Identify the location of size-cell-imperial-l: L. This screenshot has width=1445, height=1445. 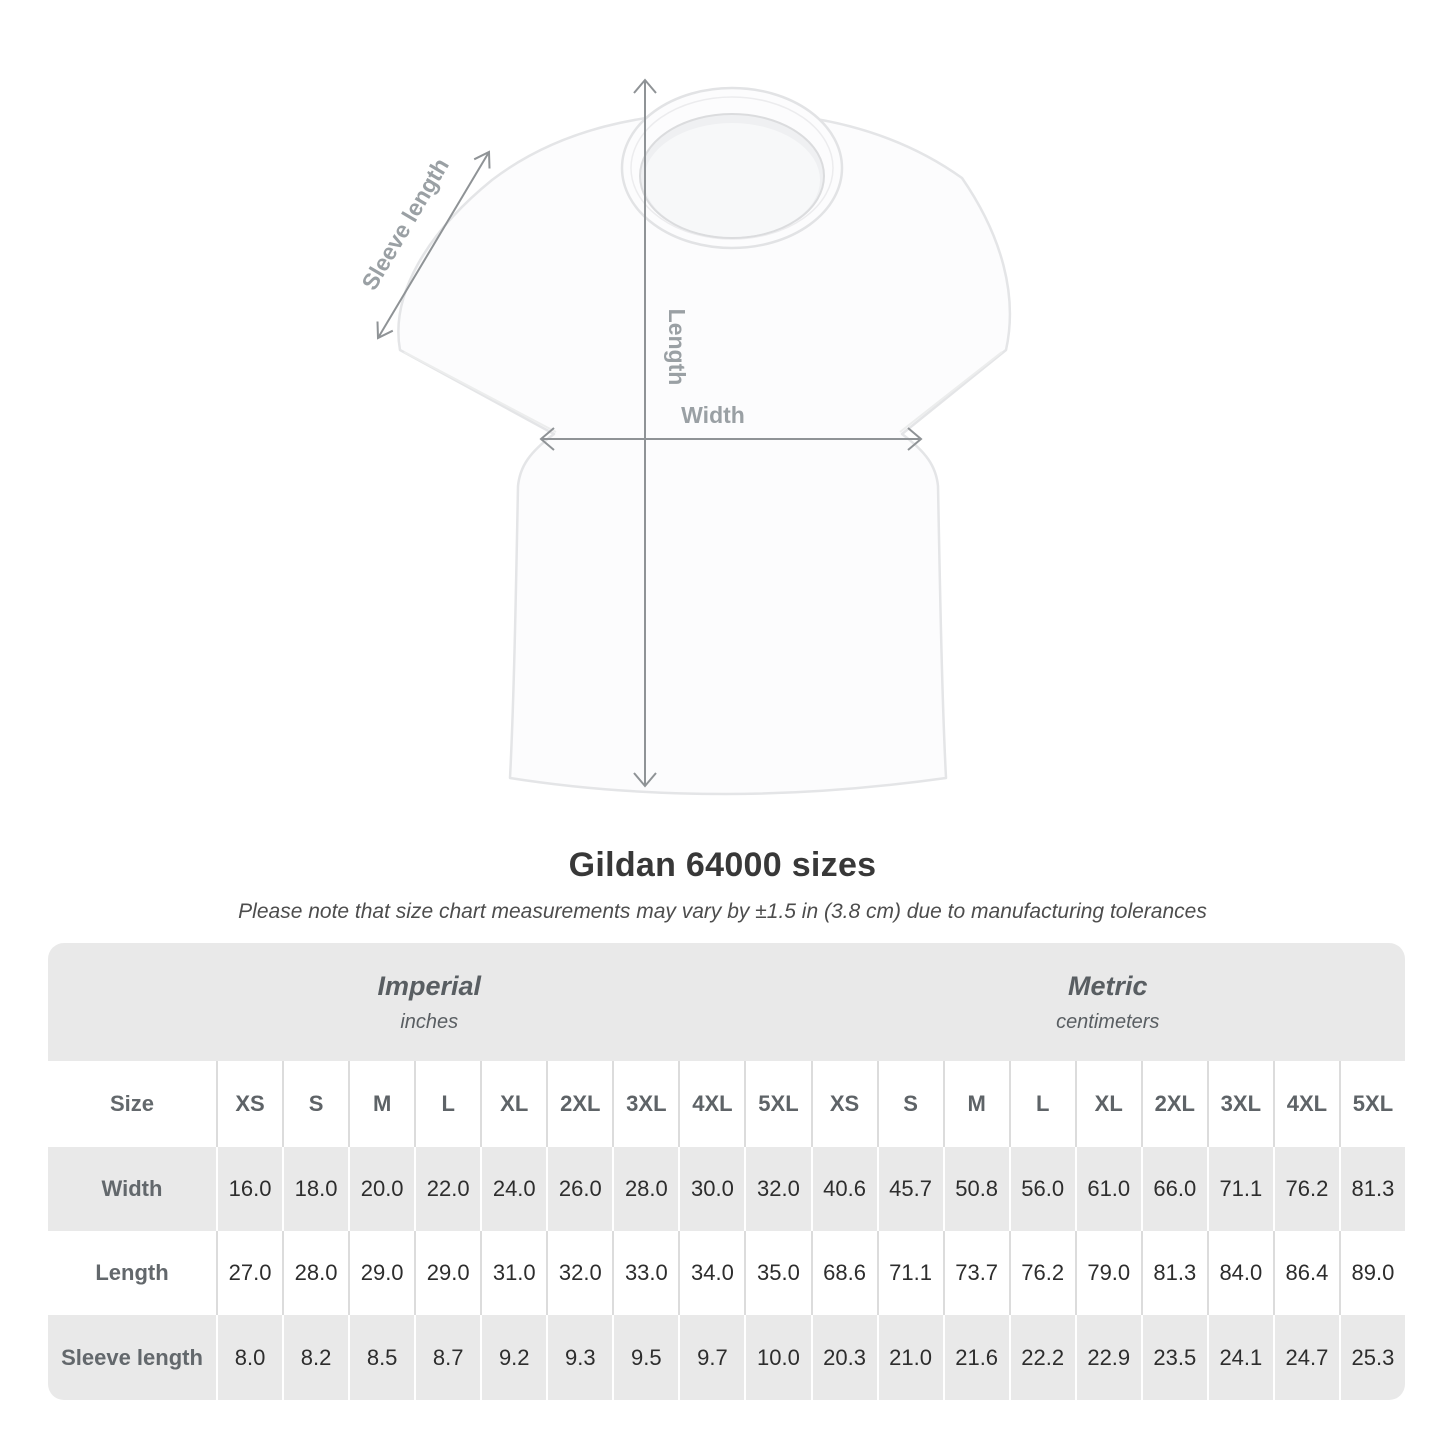
(447, 1104).